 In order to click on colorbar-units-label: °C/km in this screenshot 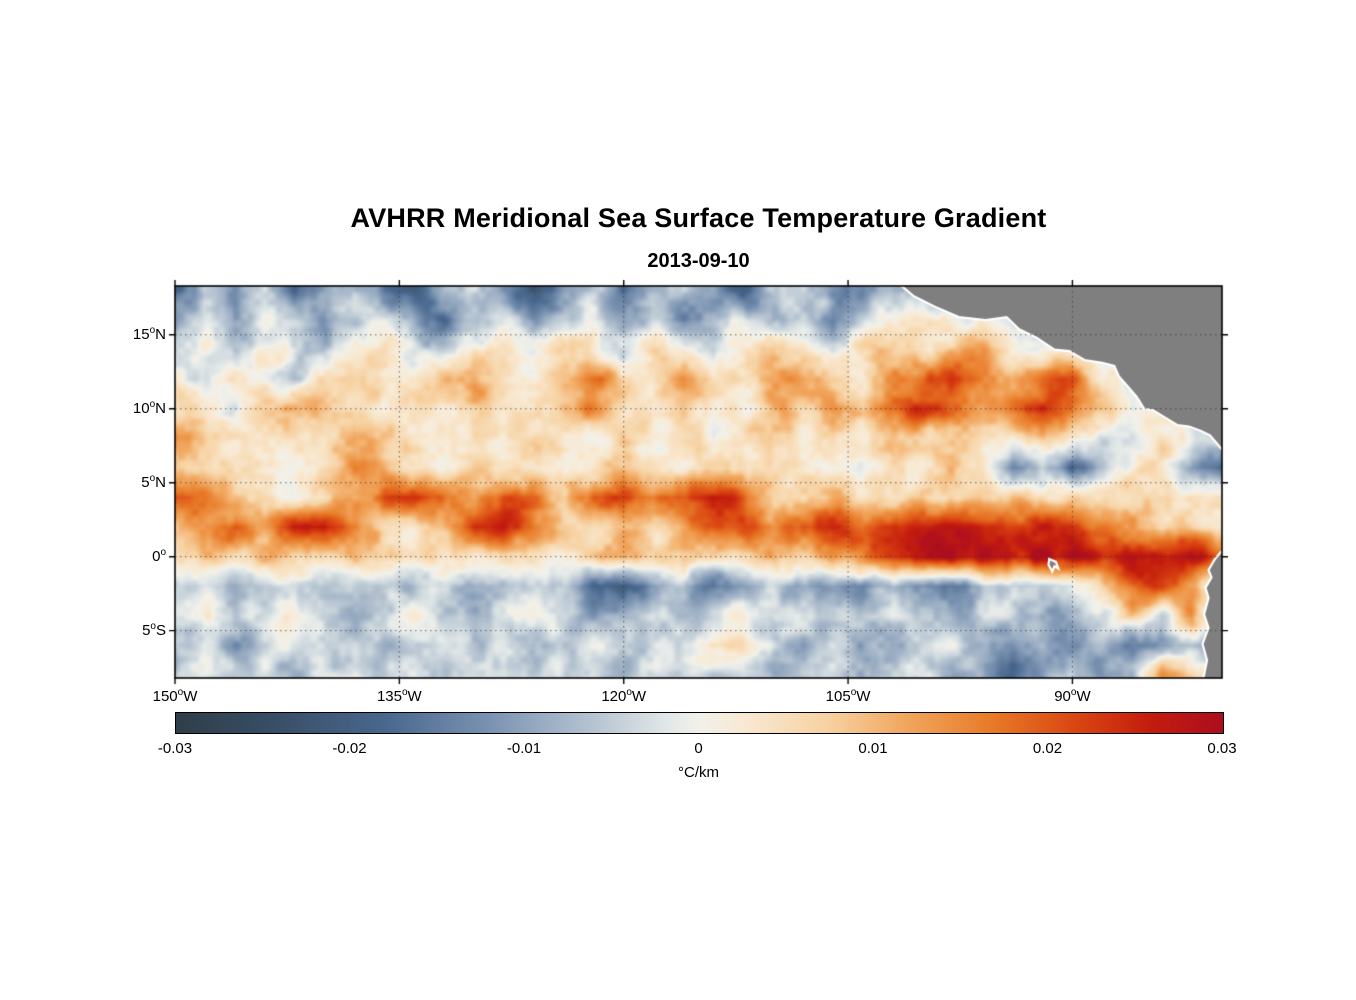, I will do `click(698, 772)`.